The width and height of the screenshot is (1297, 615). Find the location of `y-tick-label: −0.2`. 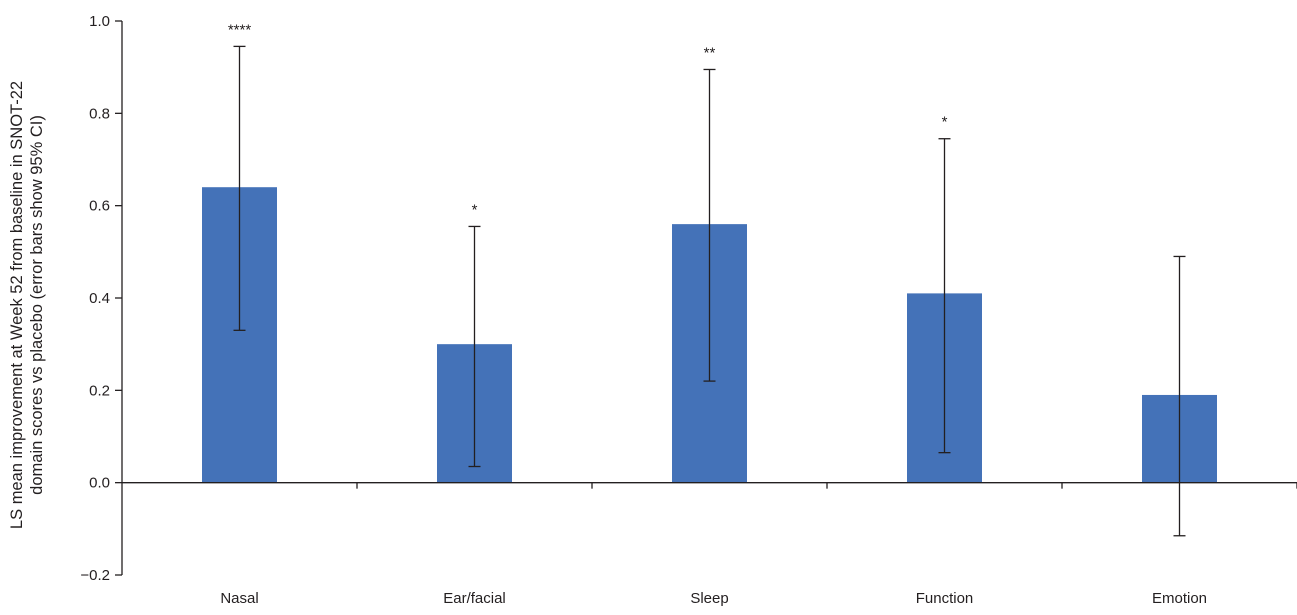

y-tick-label: −0.2 is located at coordinates (95, 575).